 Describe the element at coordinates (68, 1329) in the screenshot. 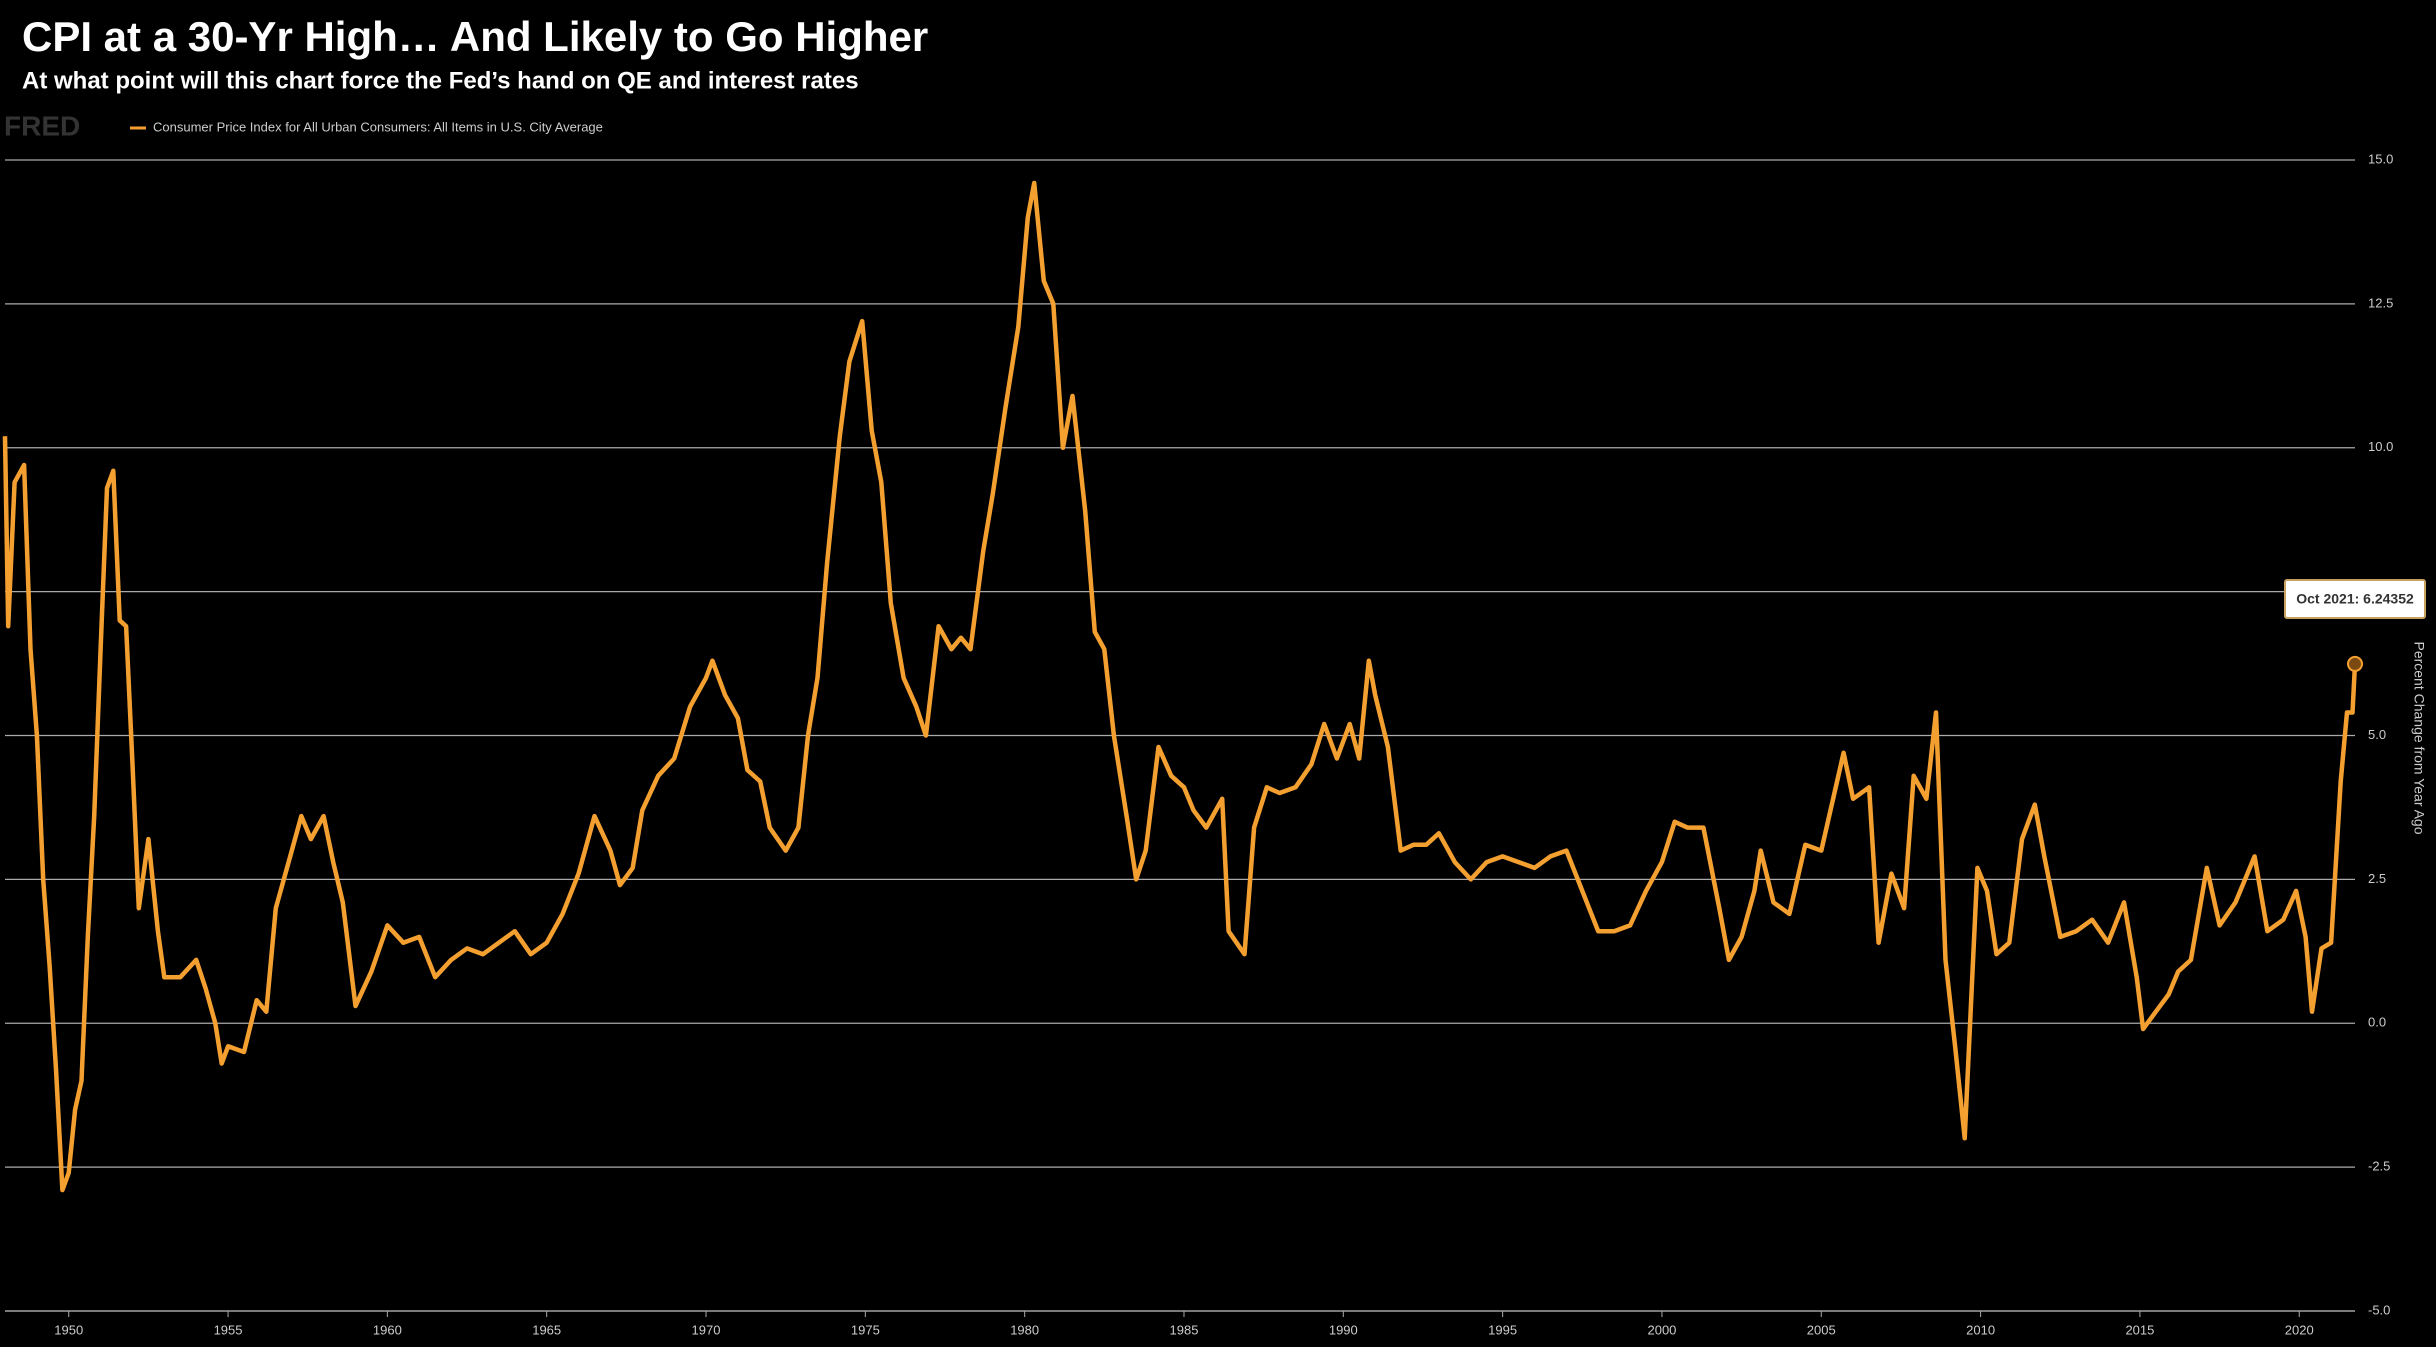

I see `x-tick-label: 1950` at that location.